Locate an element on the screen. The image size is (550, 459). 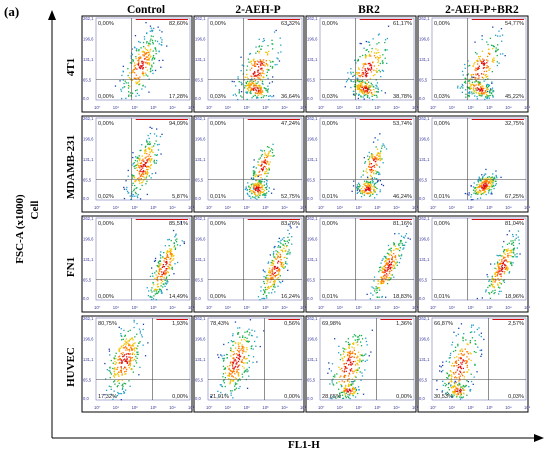
x-tick-label: 10⁵ is located at coordinates (415, 407).